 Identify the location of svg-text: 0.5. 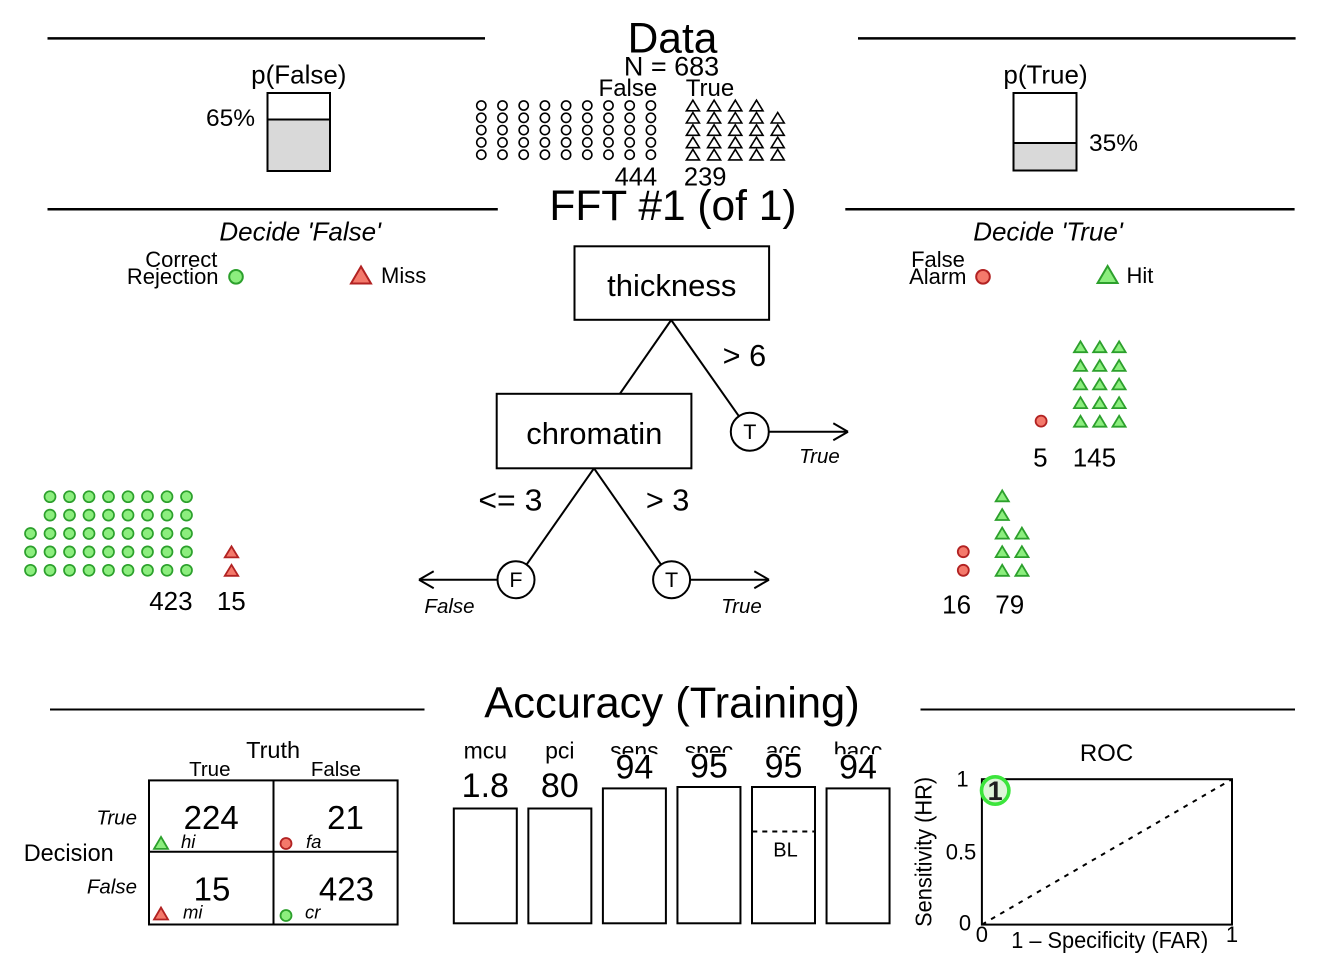
(961, 851).